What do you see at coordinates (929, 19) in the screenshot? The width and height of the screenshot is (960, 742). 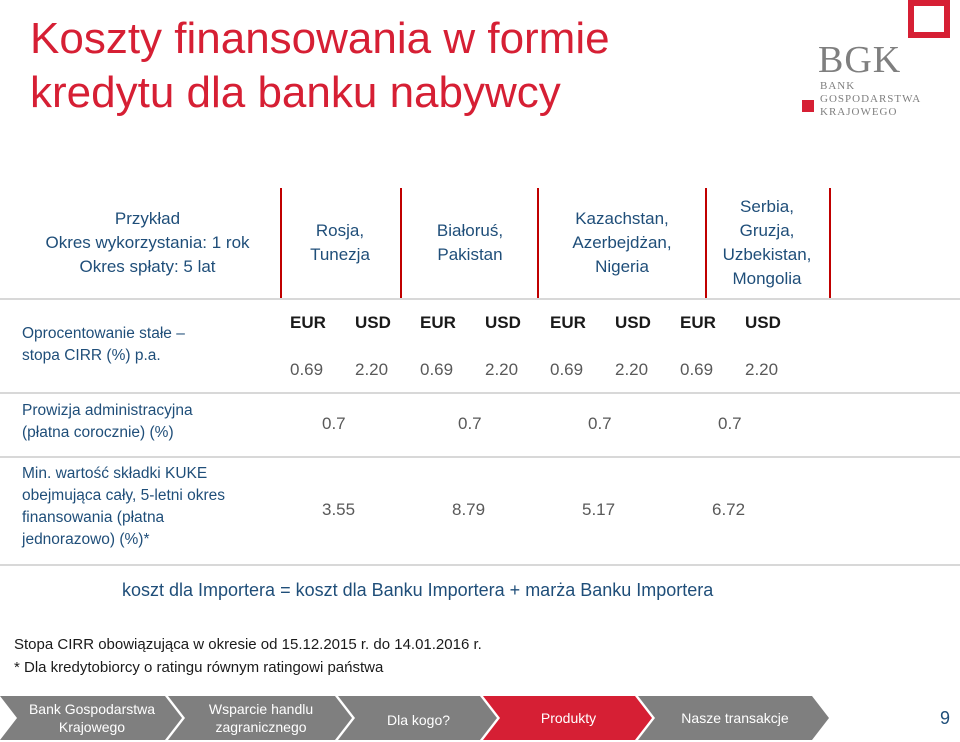 I see `logo-square-icon` at bounding box center [929, 19].